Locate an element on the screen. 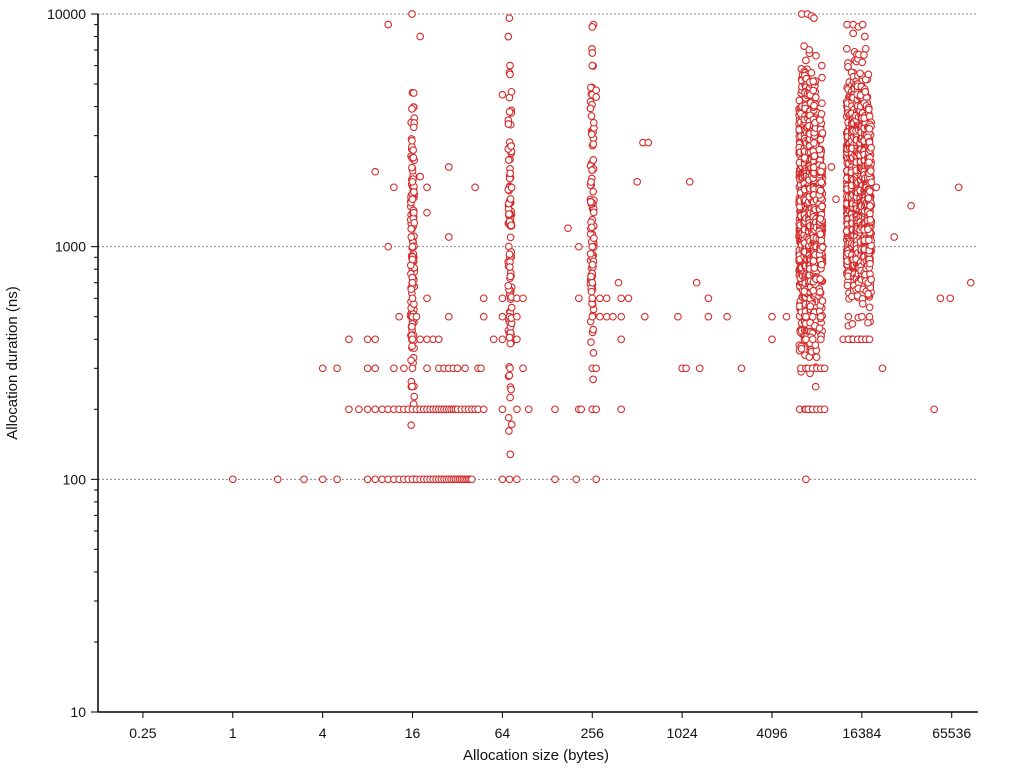 The image size is (1024, 768). y-tick-label: 10000 is located at coordinates (66, 14).